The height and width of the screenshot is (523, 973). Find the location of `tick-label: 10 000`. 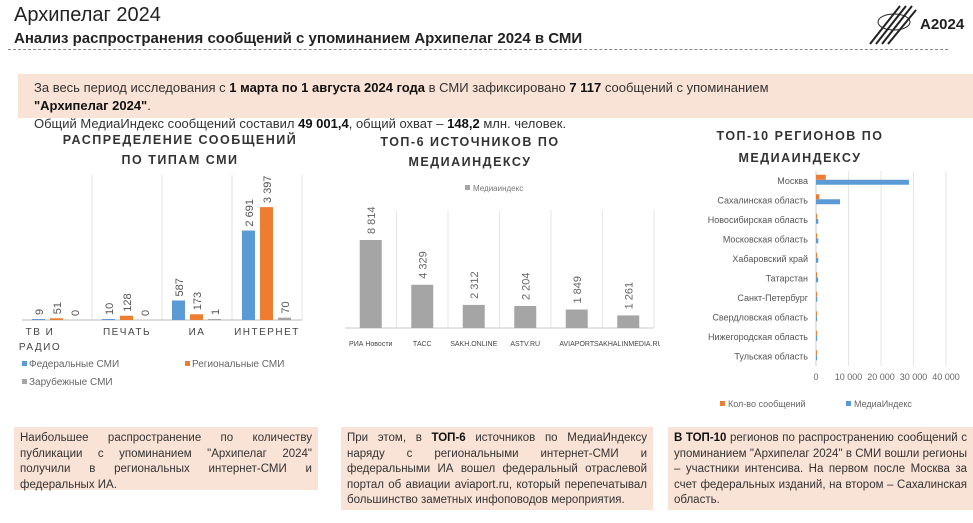

tick-label: 10 000 is located at coordinates (849, 377).